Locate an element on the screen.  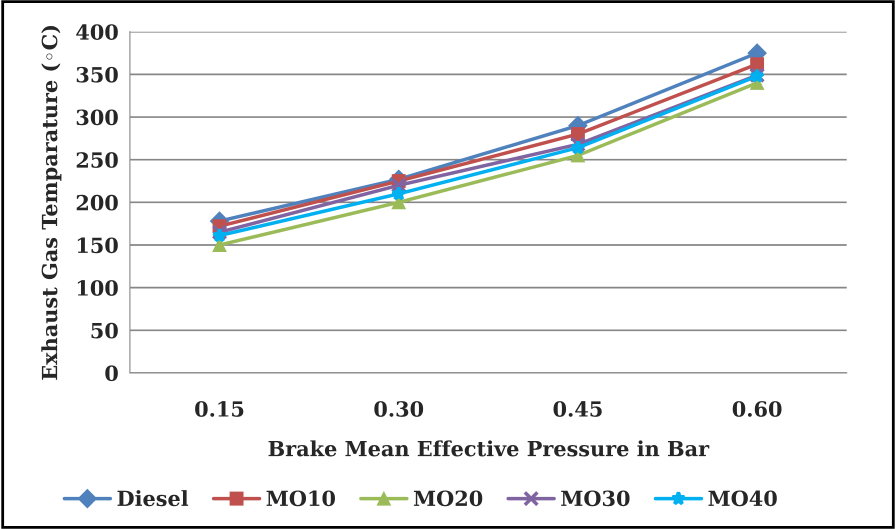
y-tick-label: 200 is located at coordinates (97, 202).